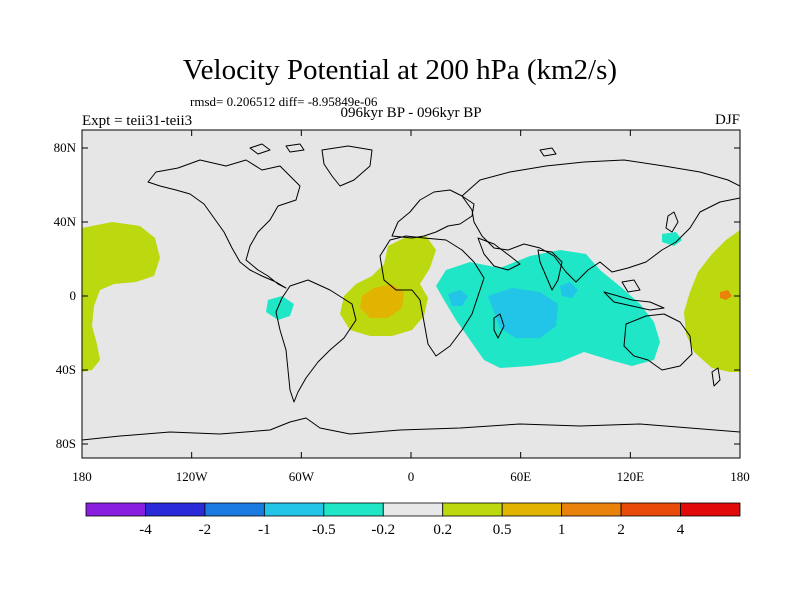  What do you see at coordinates (347, 166) in the screenshot?
I see `coast-greenland` at bounding box center [347, 166].